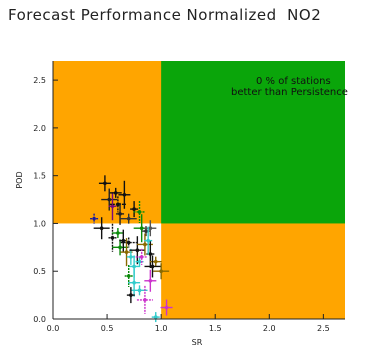  I want to click on x-tick-label: 0.5, so click(107, 328).